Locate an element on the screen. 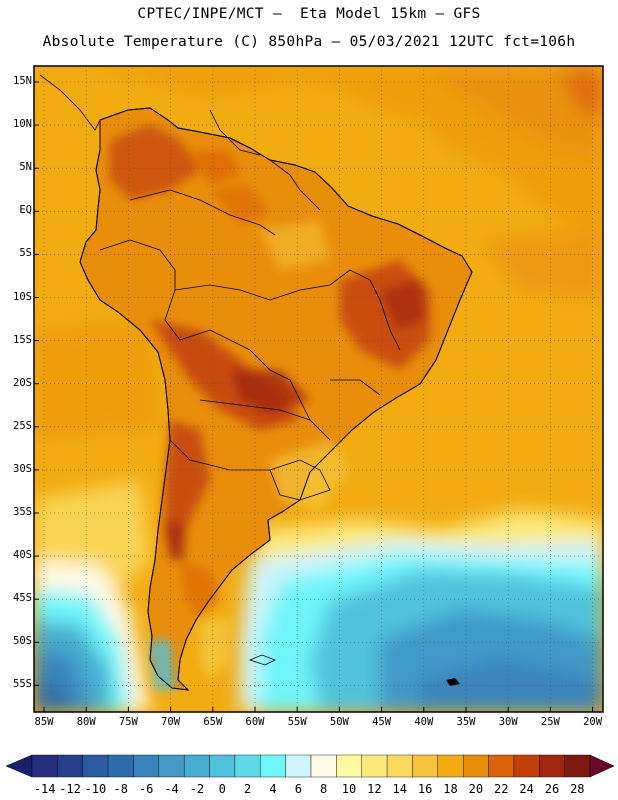 The width and height of the screenshot is (618, 800). central-america-coast is located at coordinates (70, 102).